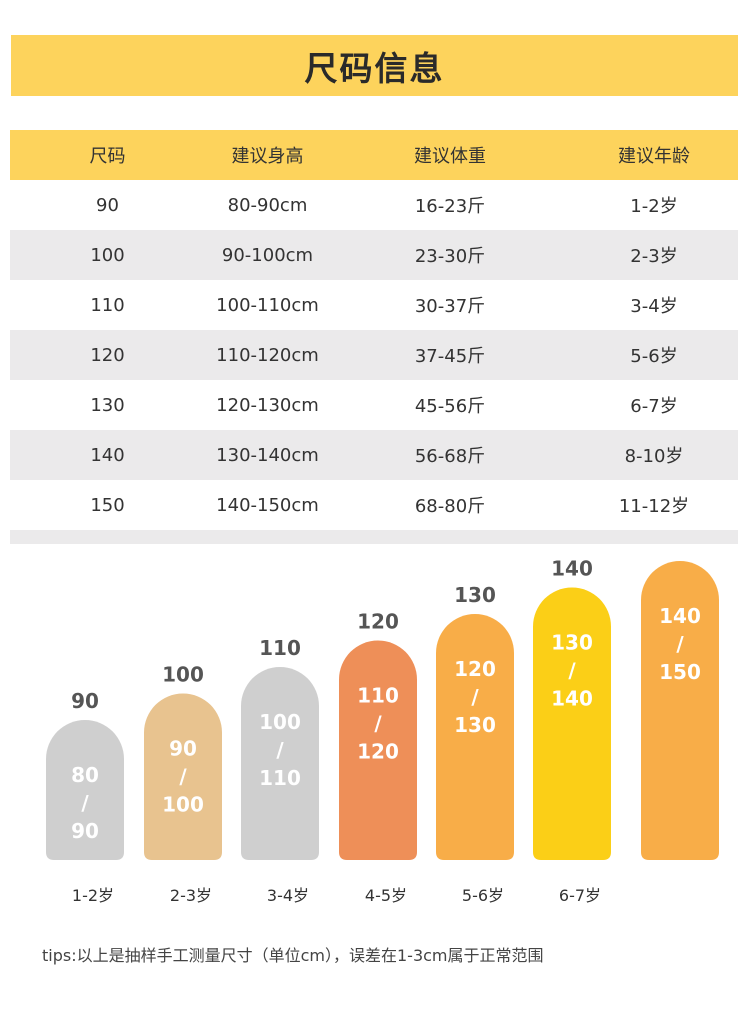  I want to click on table-row: 140 130-140cm 56-68斤 8-10岁, so click(374, 455).